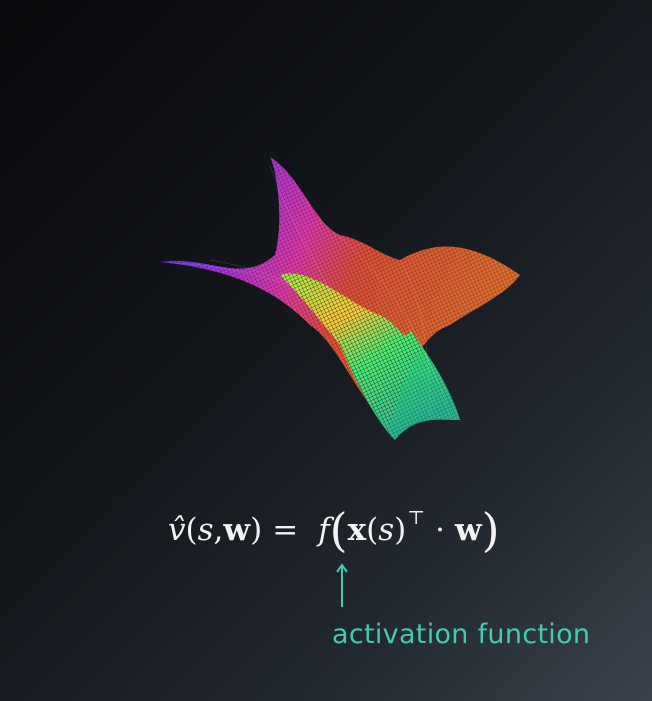 This screenshot has height=701, width=652. What do you see at coordinates (416, 518) in the screenshot?
I see `transpose-symbol: ⊤` at bounding box center [416, 518].